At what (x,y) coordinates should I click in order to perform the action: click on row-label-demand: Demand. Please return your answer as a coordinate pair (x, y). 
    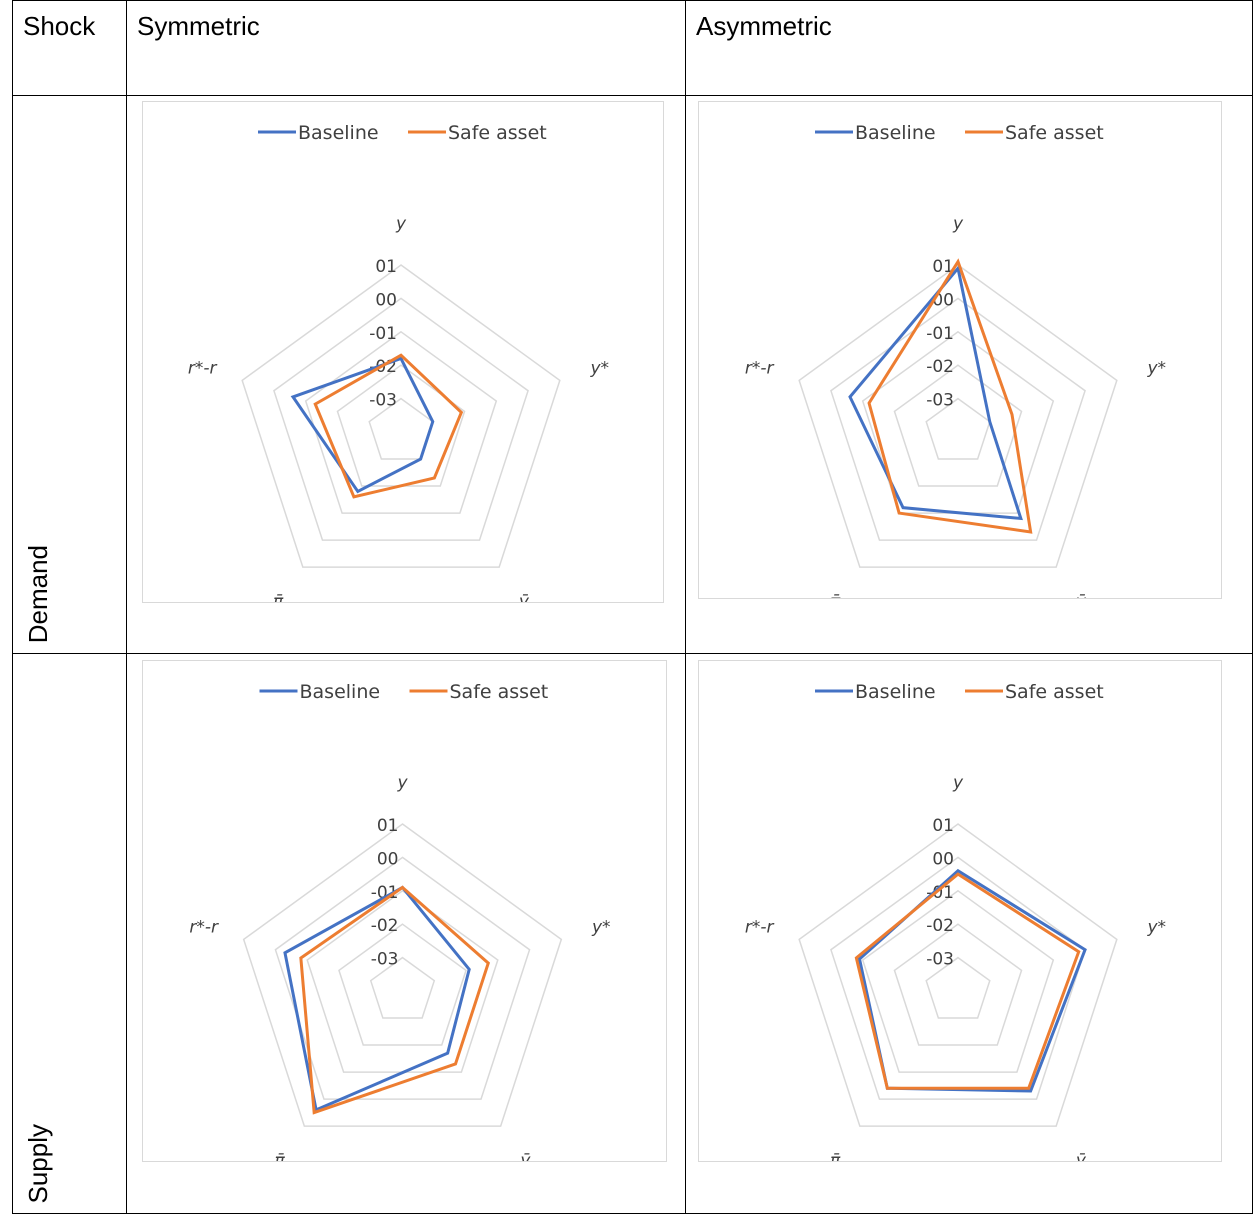
    Looking at the image, I should click on (38, 593).